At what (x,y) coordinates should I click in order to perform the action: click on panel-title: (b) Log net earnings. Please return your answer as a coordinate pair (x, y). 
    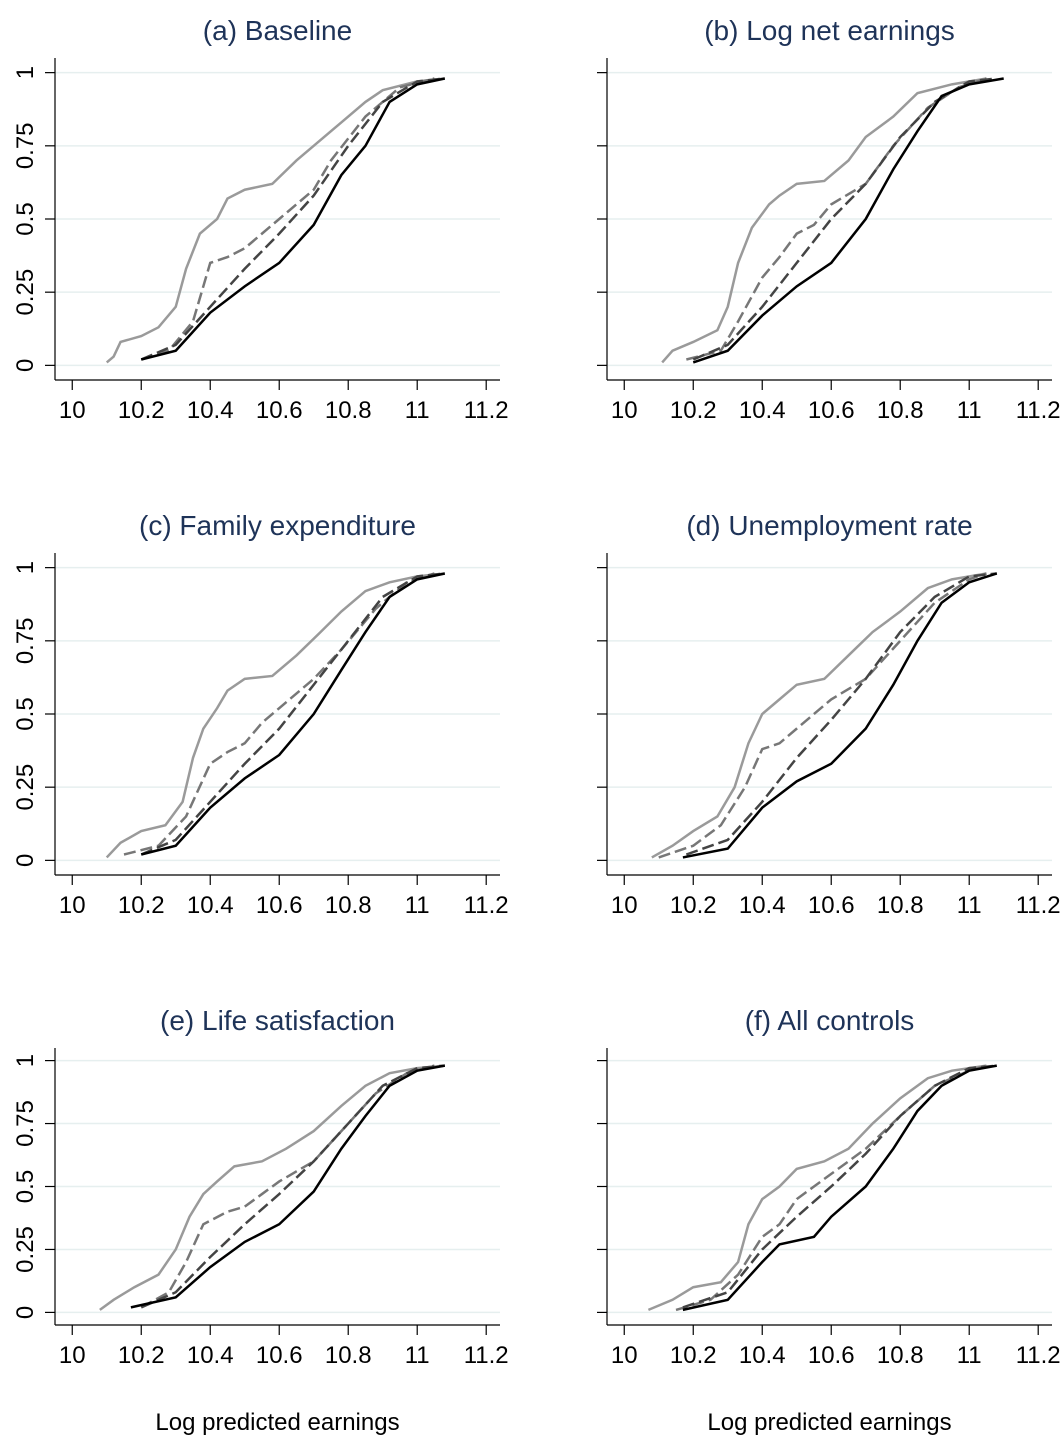
    Looking at the image, I should click on (829, 30).